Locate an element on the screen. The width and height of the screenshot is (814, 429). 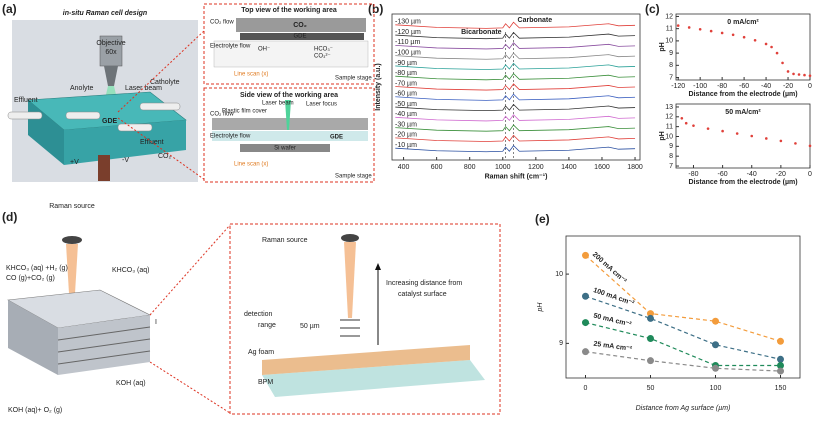
label: Raman source is located at coordinates (72, 206).